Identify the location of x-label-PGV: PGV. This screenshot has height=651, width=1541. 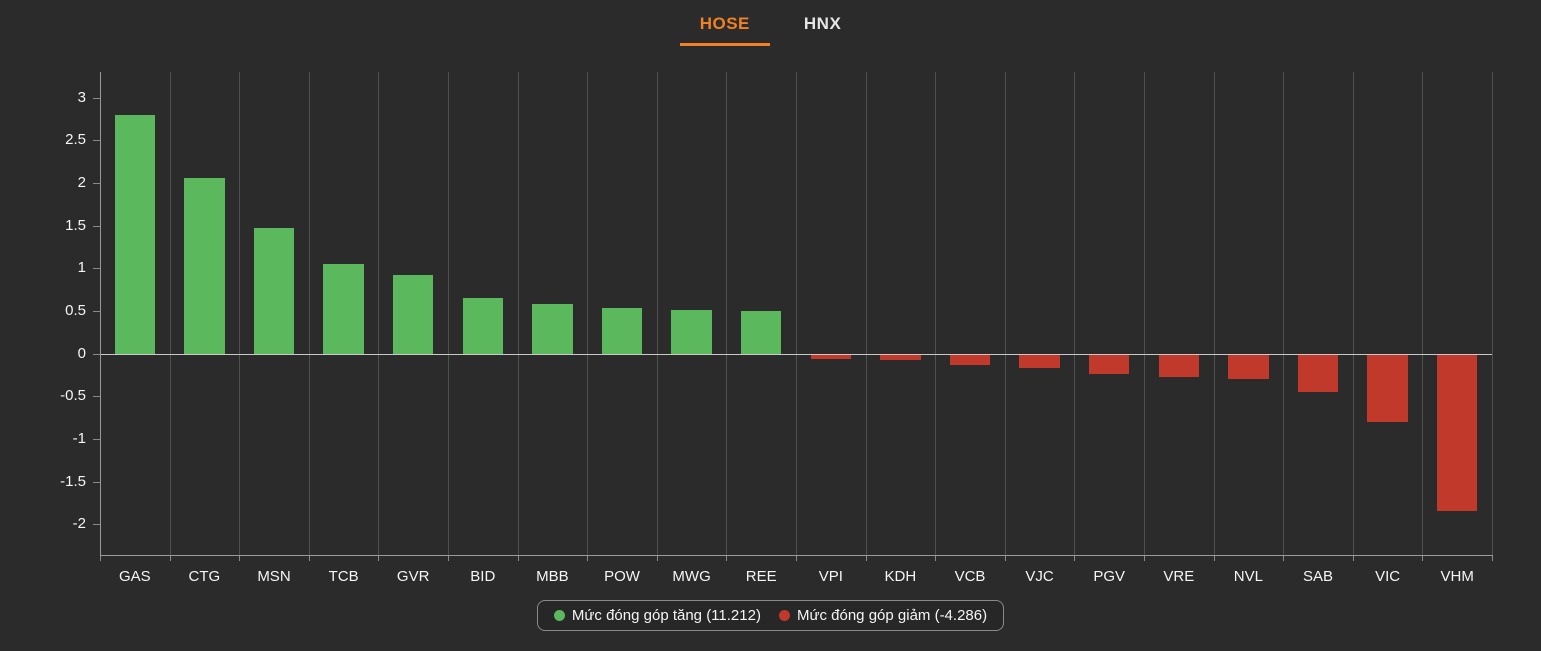
(1109, 576).